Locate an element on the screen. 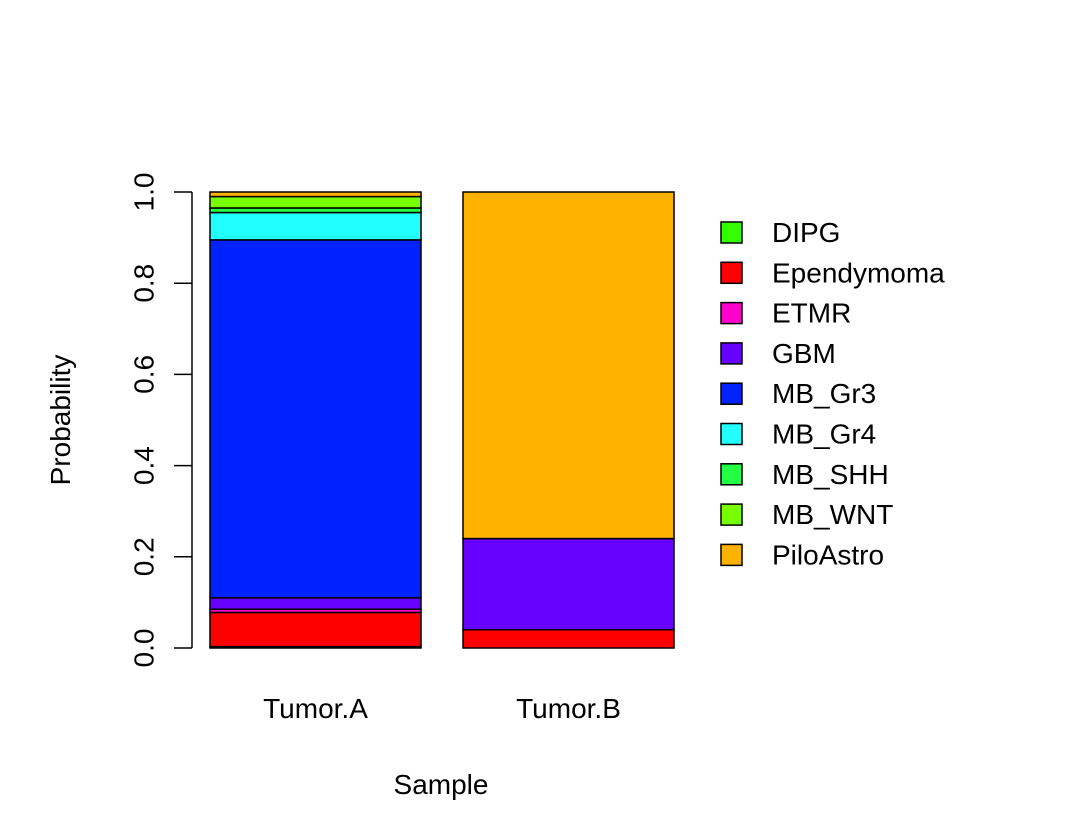 The height and width of the screenshot is (840, 1076). y-tick-label: 0.6 is located at coordinates (143, 374).